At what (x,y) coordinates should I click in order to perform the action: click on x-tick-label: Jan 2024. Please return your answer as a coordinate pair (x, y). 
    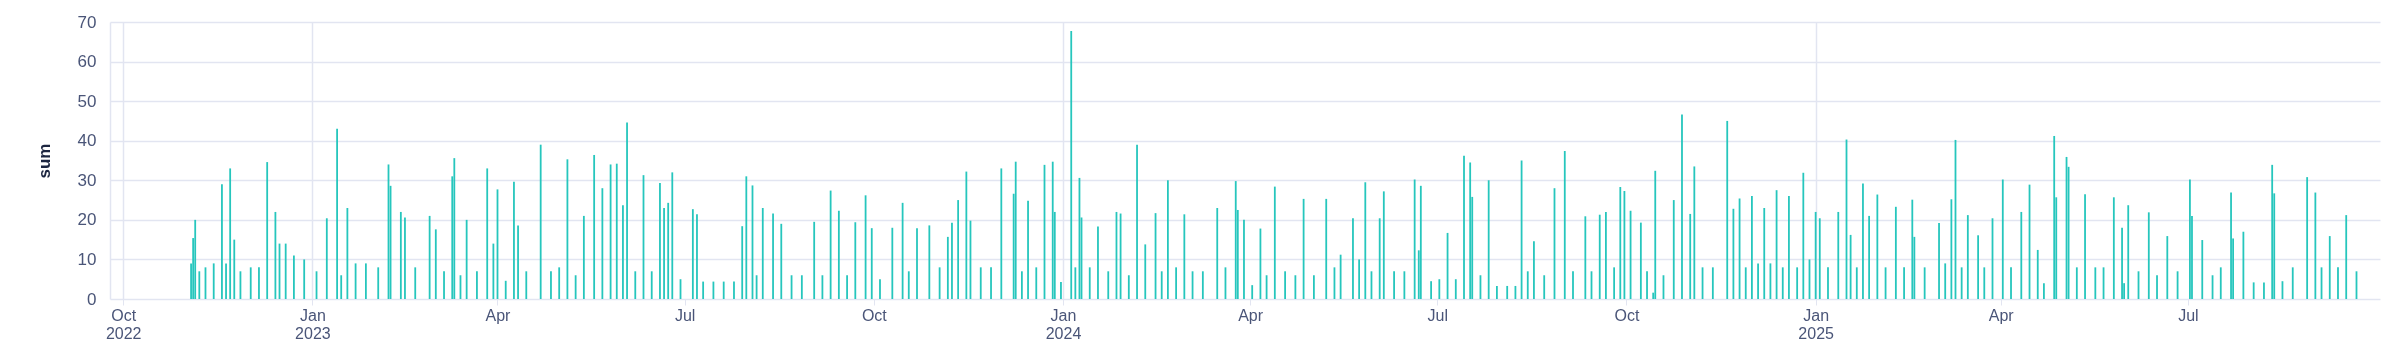
    Looking at the image, I should click on (1063, 324).